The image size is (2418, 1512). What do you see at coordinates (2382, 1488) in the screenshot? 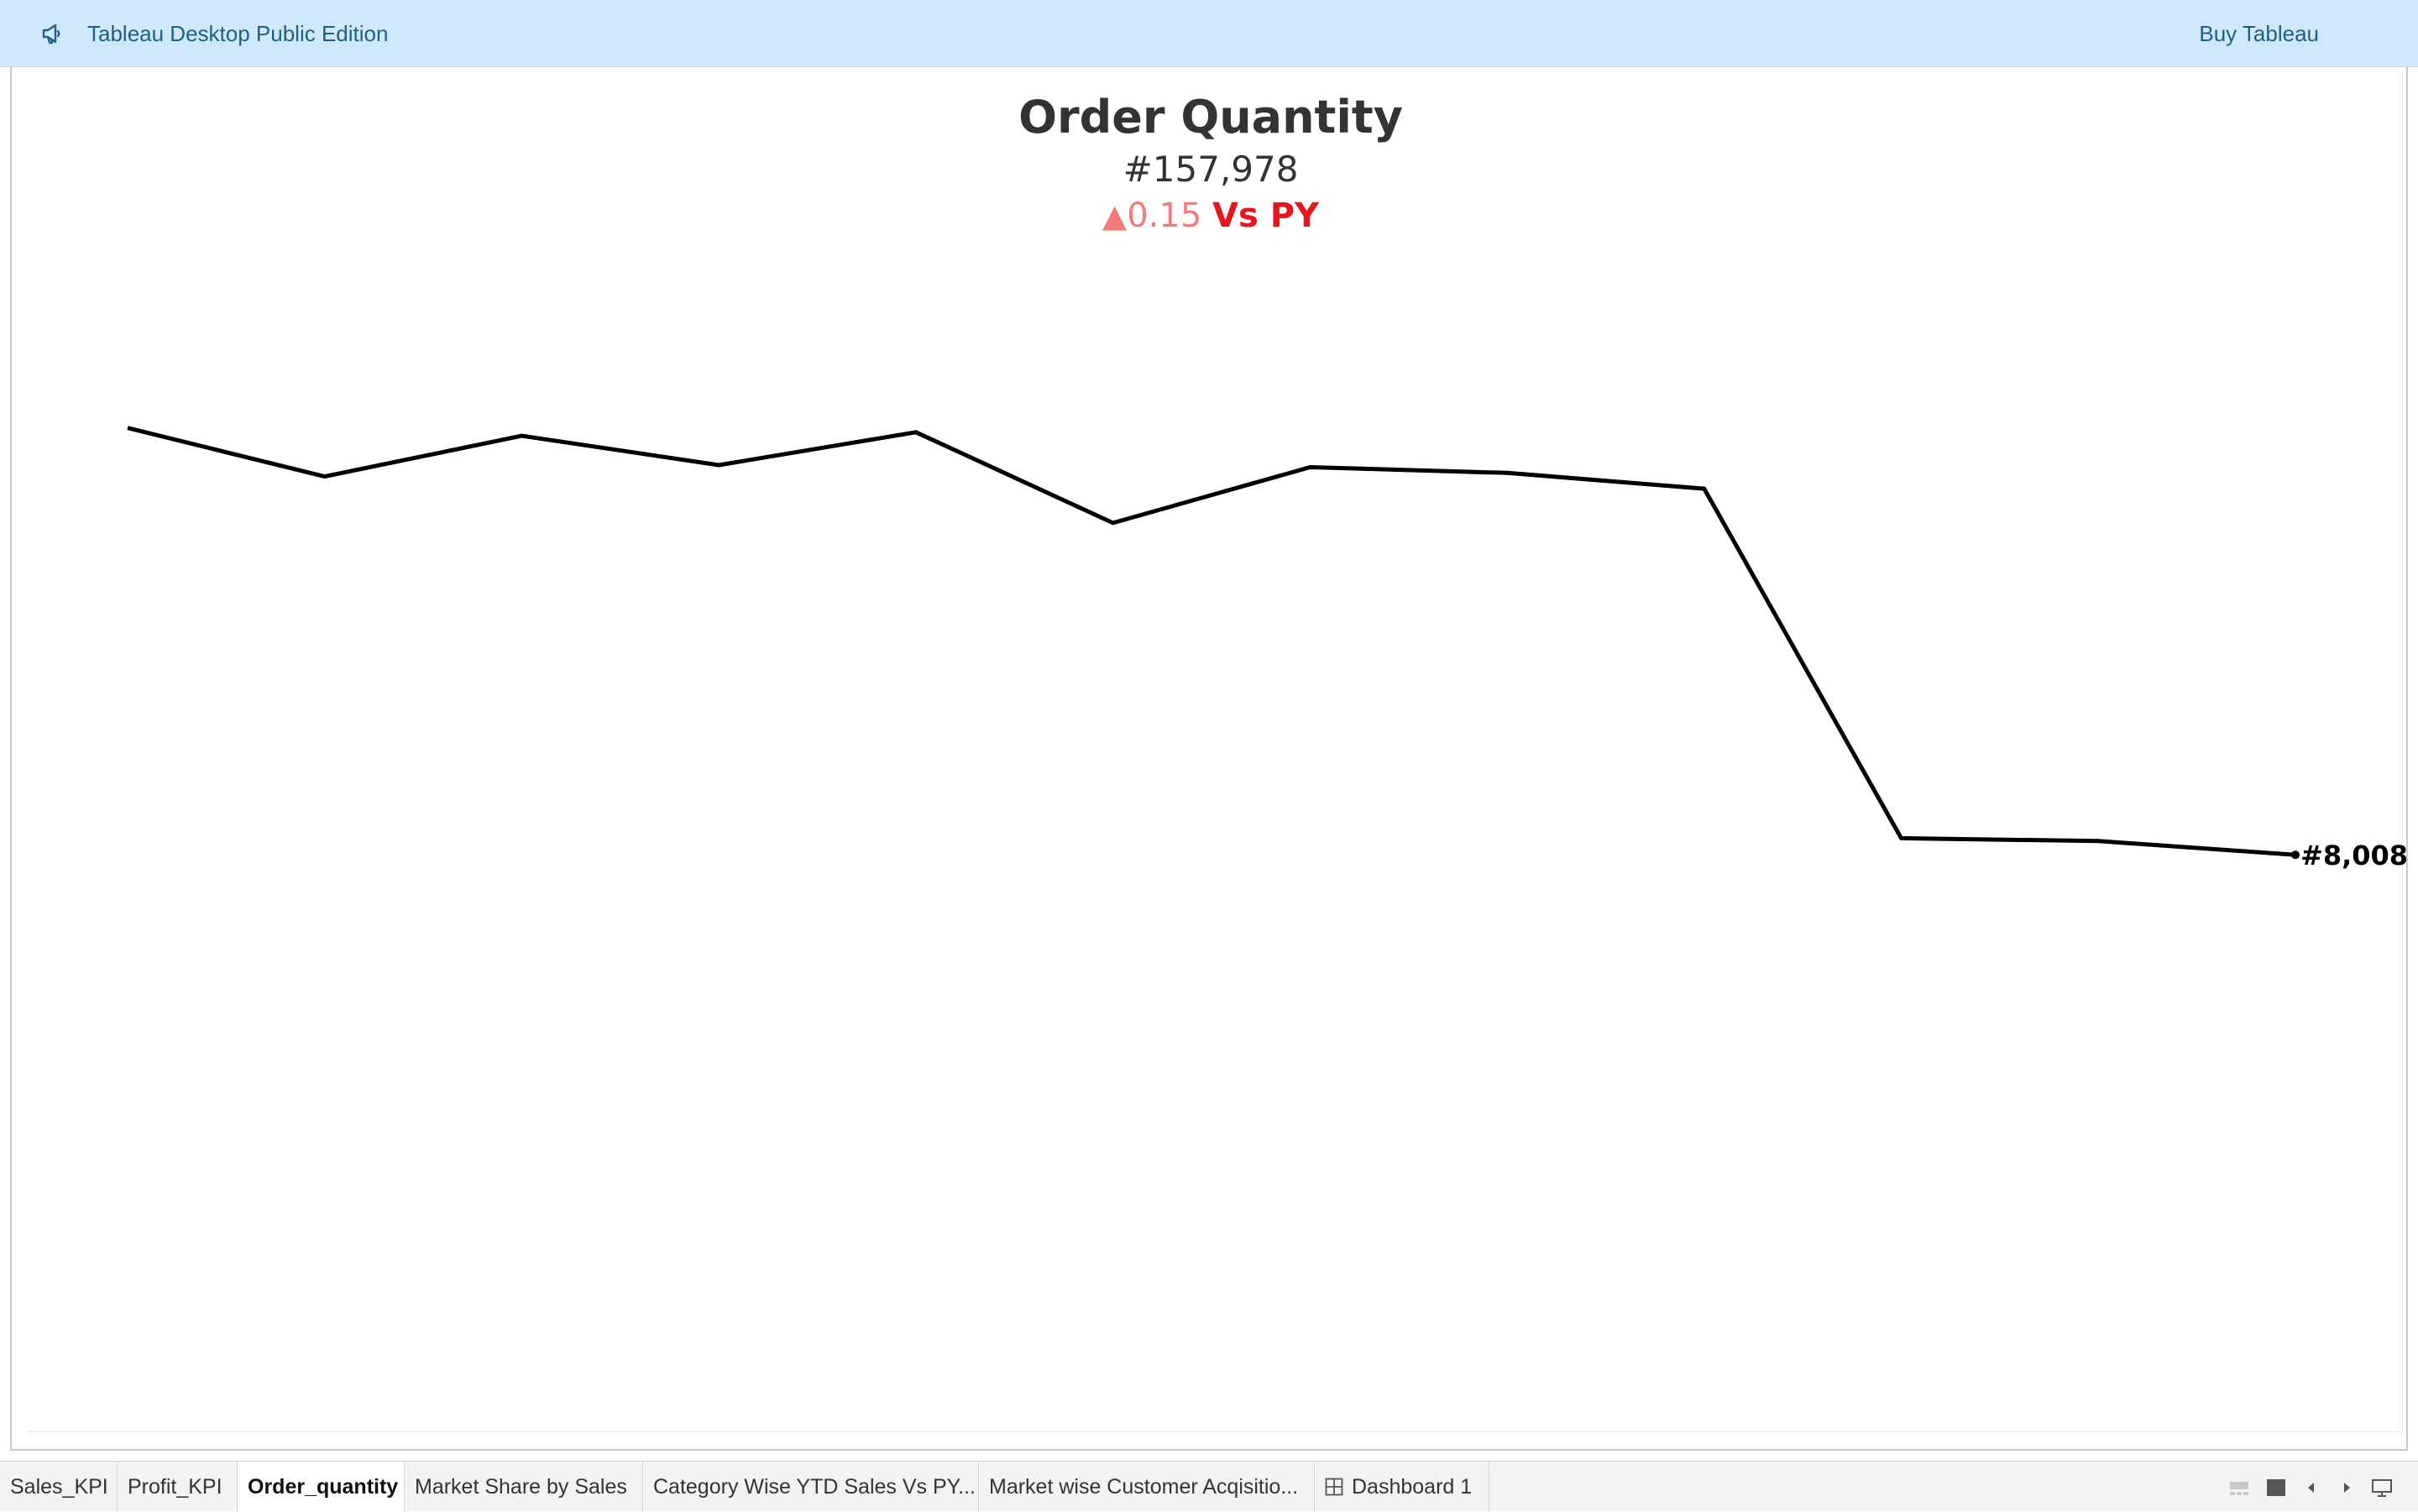
I see `presentation-mode-icon` at bounding box center [2382, 1488].